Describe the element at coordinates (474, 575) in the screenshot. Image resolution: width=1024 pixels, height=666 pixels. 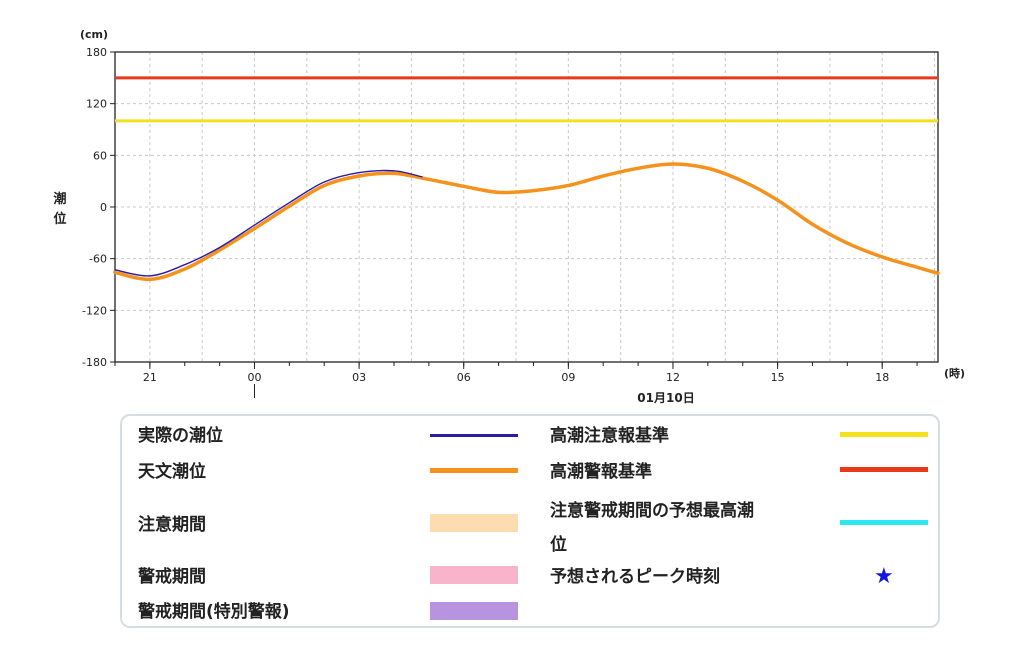
I see `legend-swatch-warning-period` at that location.